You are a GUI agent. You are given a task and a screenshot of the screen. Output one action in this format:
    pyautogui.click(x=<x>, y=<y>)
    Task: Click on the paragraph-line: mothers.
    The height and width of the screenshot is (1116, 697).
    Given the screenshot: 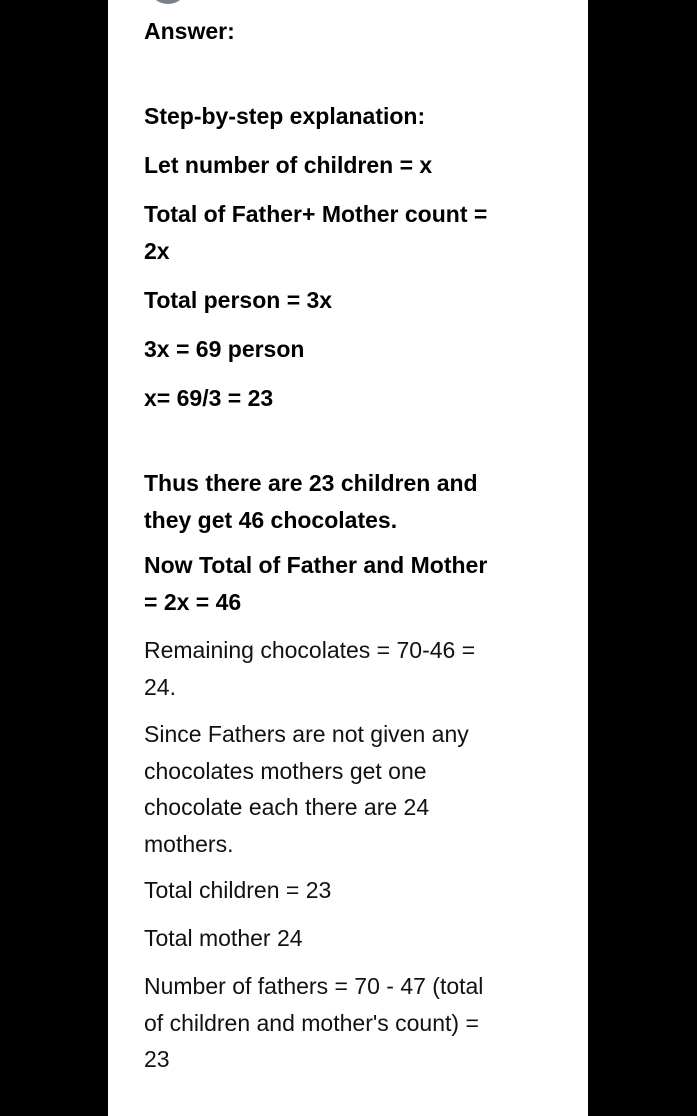 What is the action you would take?
    pyautogui.click(x=189, y=843)
    